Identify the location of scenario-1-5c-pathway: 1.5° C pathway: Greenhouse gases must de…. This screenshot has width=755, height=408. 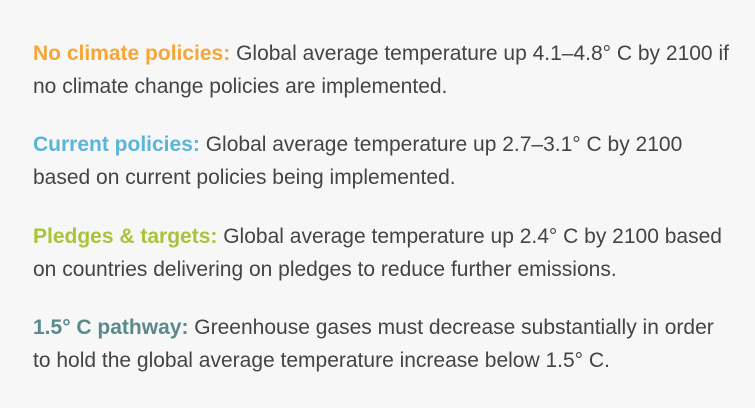
(383, 344).